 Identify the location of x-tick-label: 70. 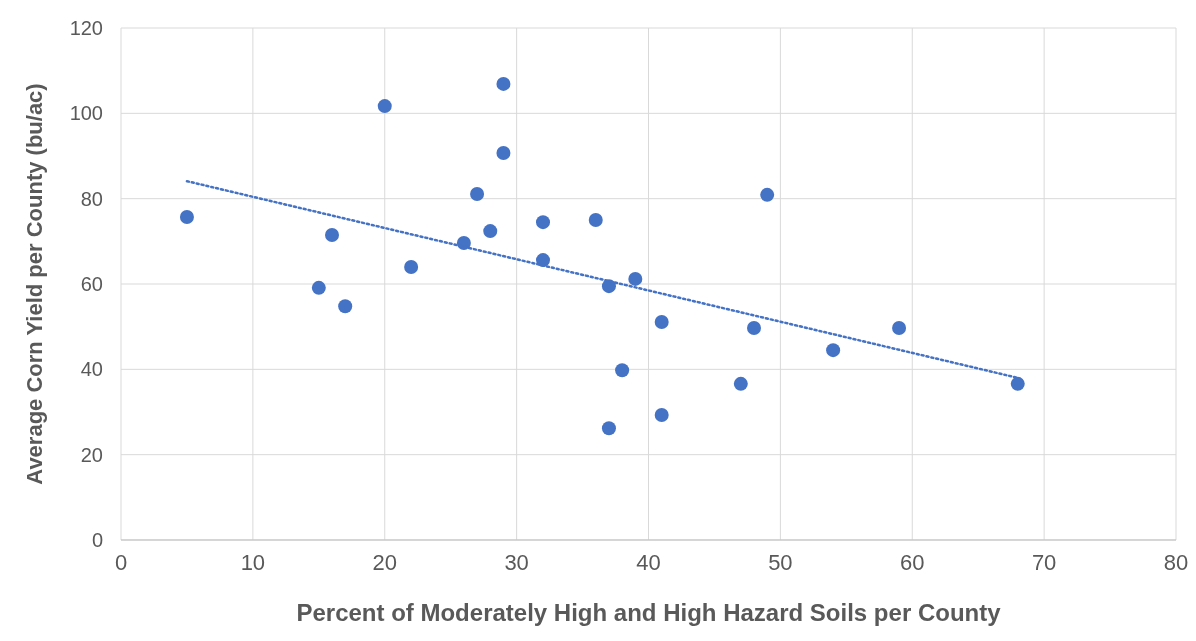
(1044, 562).